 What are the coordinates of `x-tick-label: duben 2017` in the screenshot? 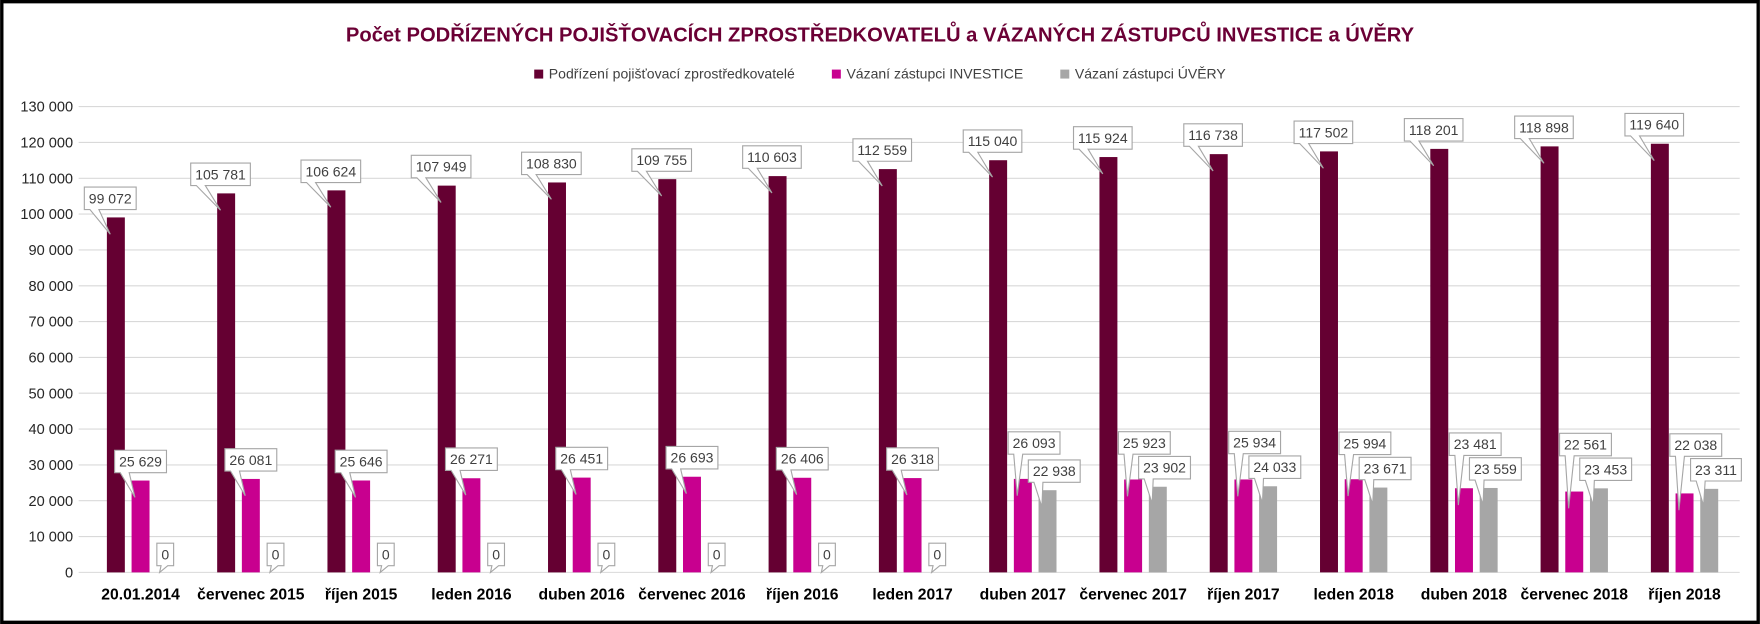 It's located at (1023, 594).